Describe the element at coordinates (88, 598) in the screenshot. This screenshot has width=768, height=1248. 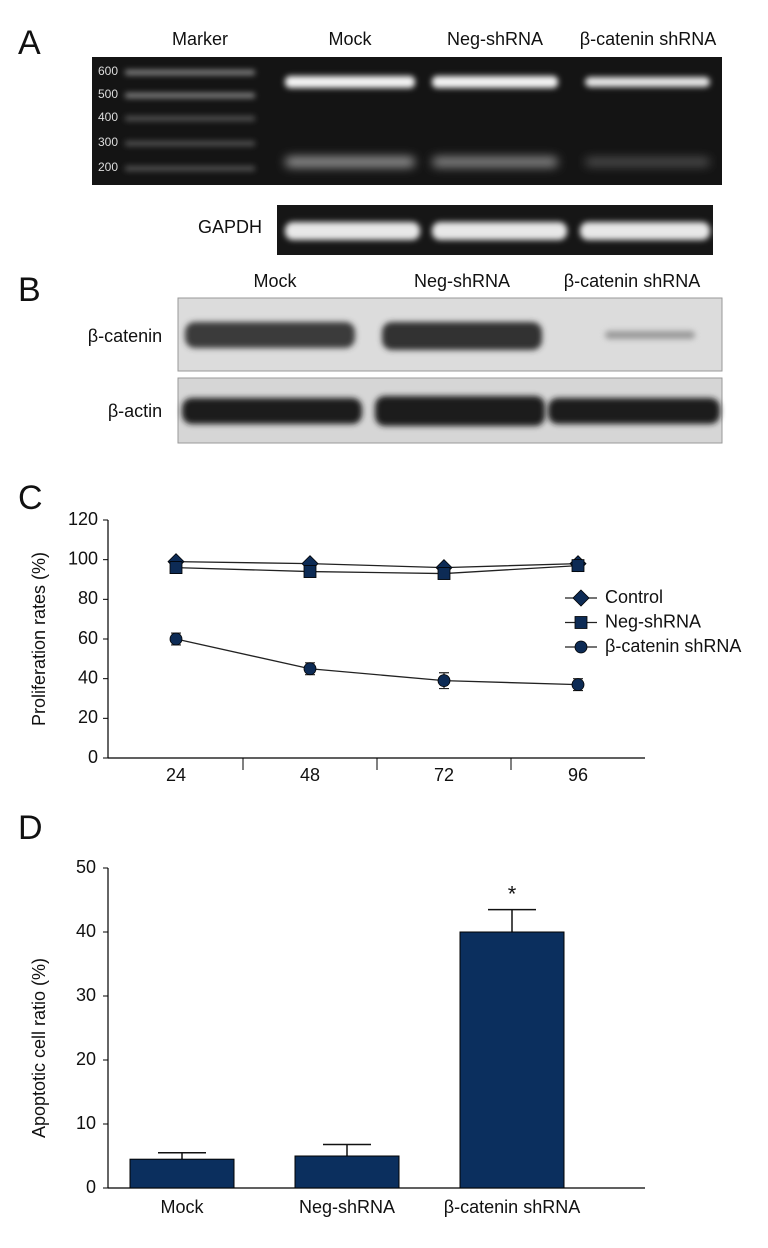
I see `y-tick-label: 80` at that location.